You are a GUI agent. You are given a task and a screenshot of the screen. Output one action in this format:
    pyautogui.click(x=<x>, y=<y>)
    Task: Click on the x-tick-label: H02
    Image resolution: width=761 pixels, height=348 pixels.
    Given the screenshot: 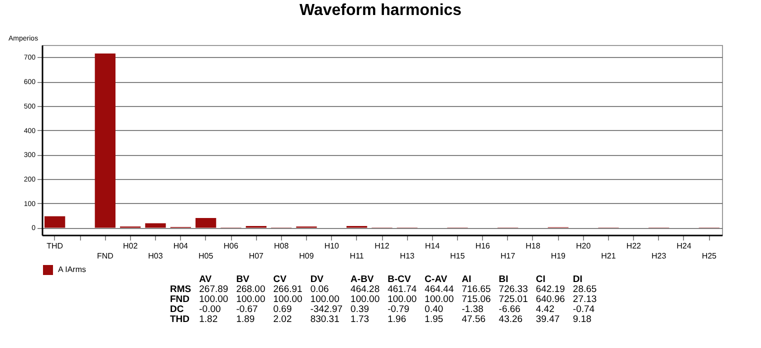 What is the action you would take?
    pyautogui.click(x=130, y=246)
    